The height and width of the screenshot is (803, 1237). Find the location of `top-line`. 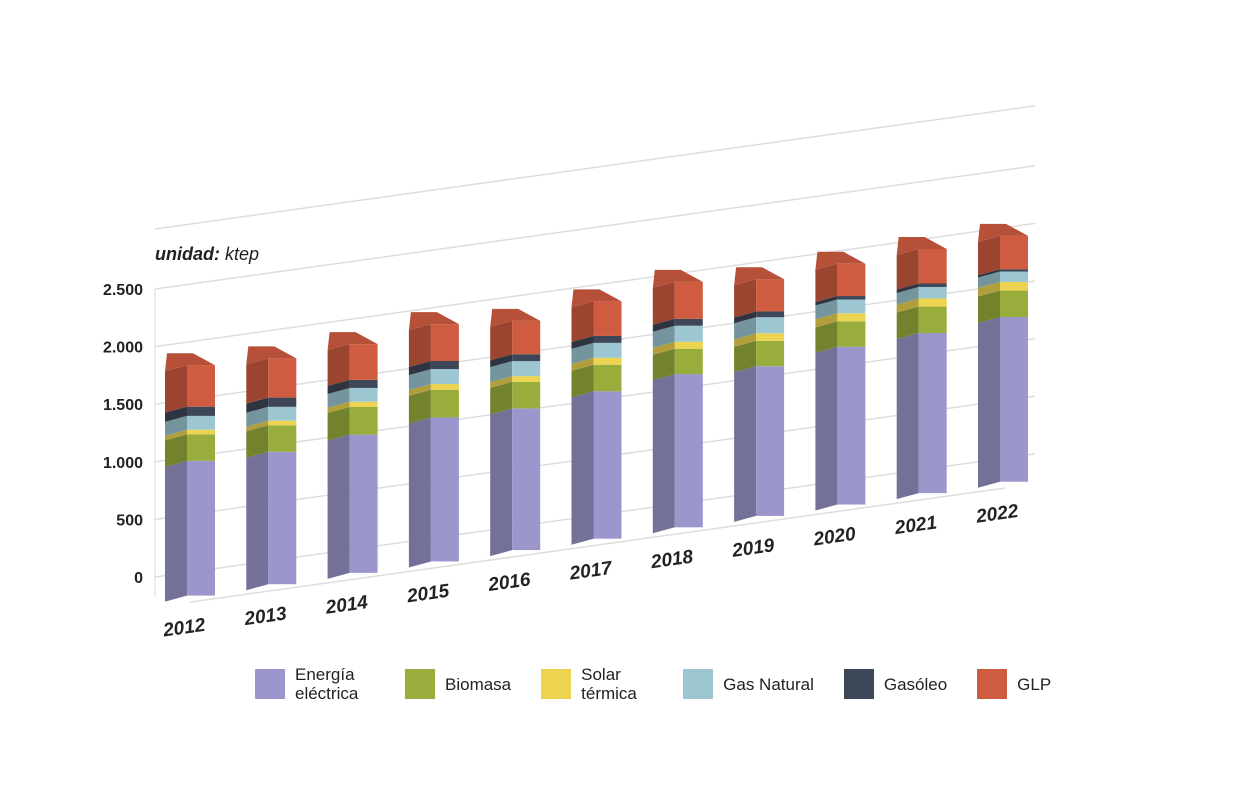

top-line is located at coordinates (595, 167).